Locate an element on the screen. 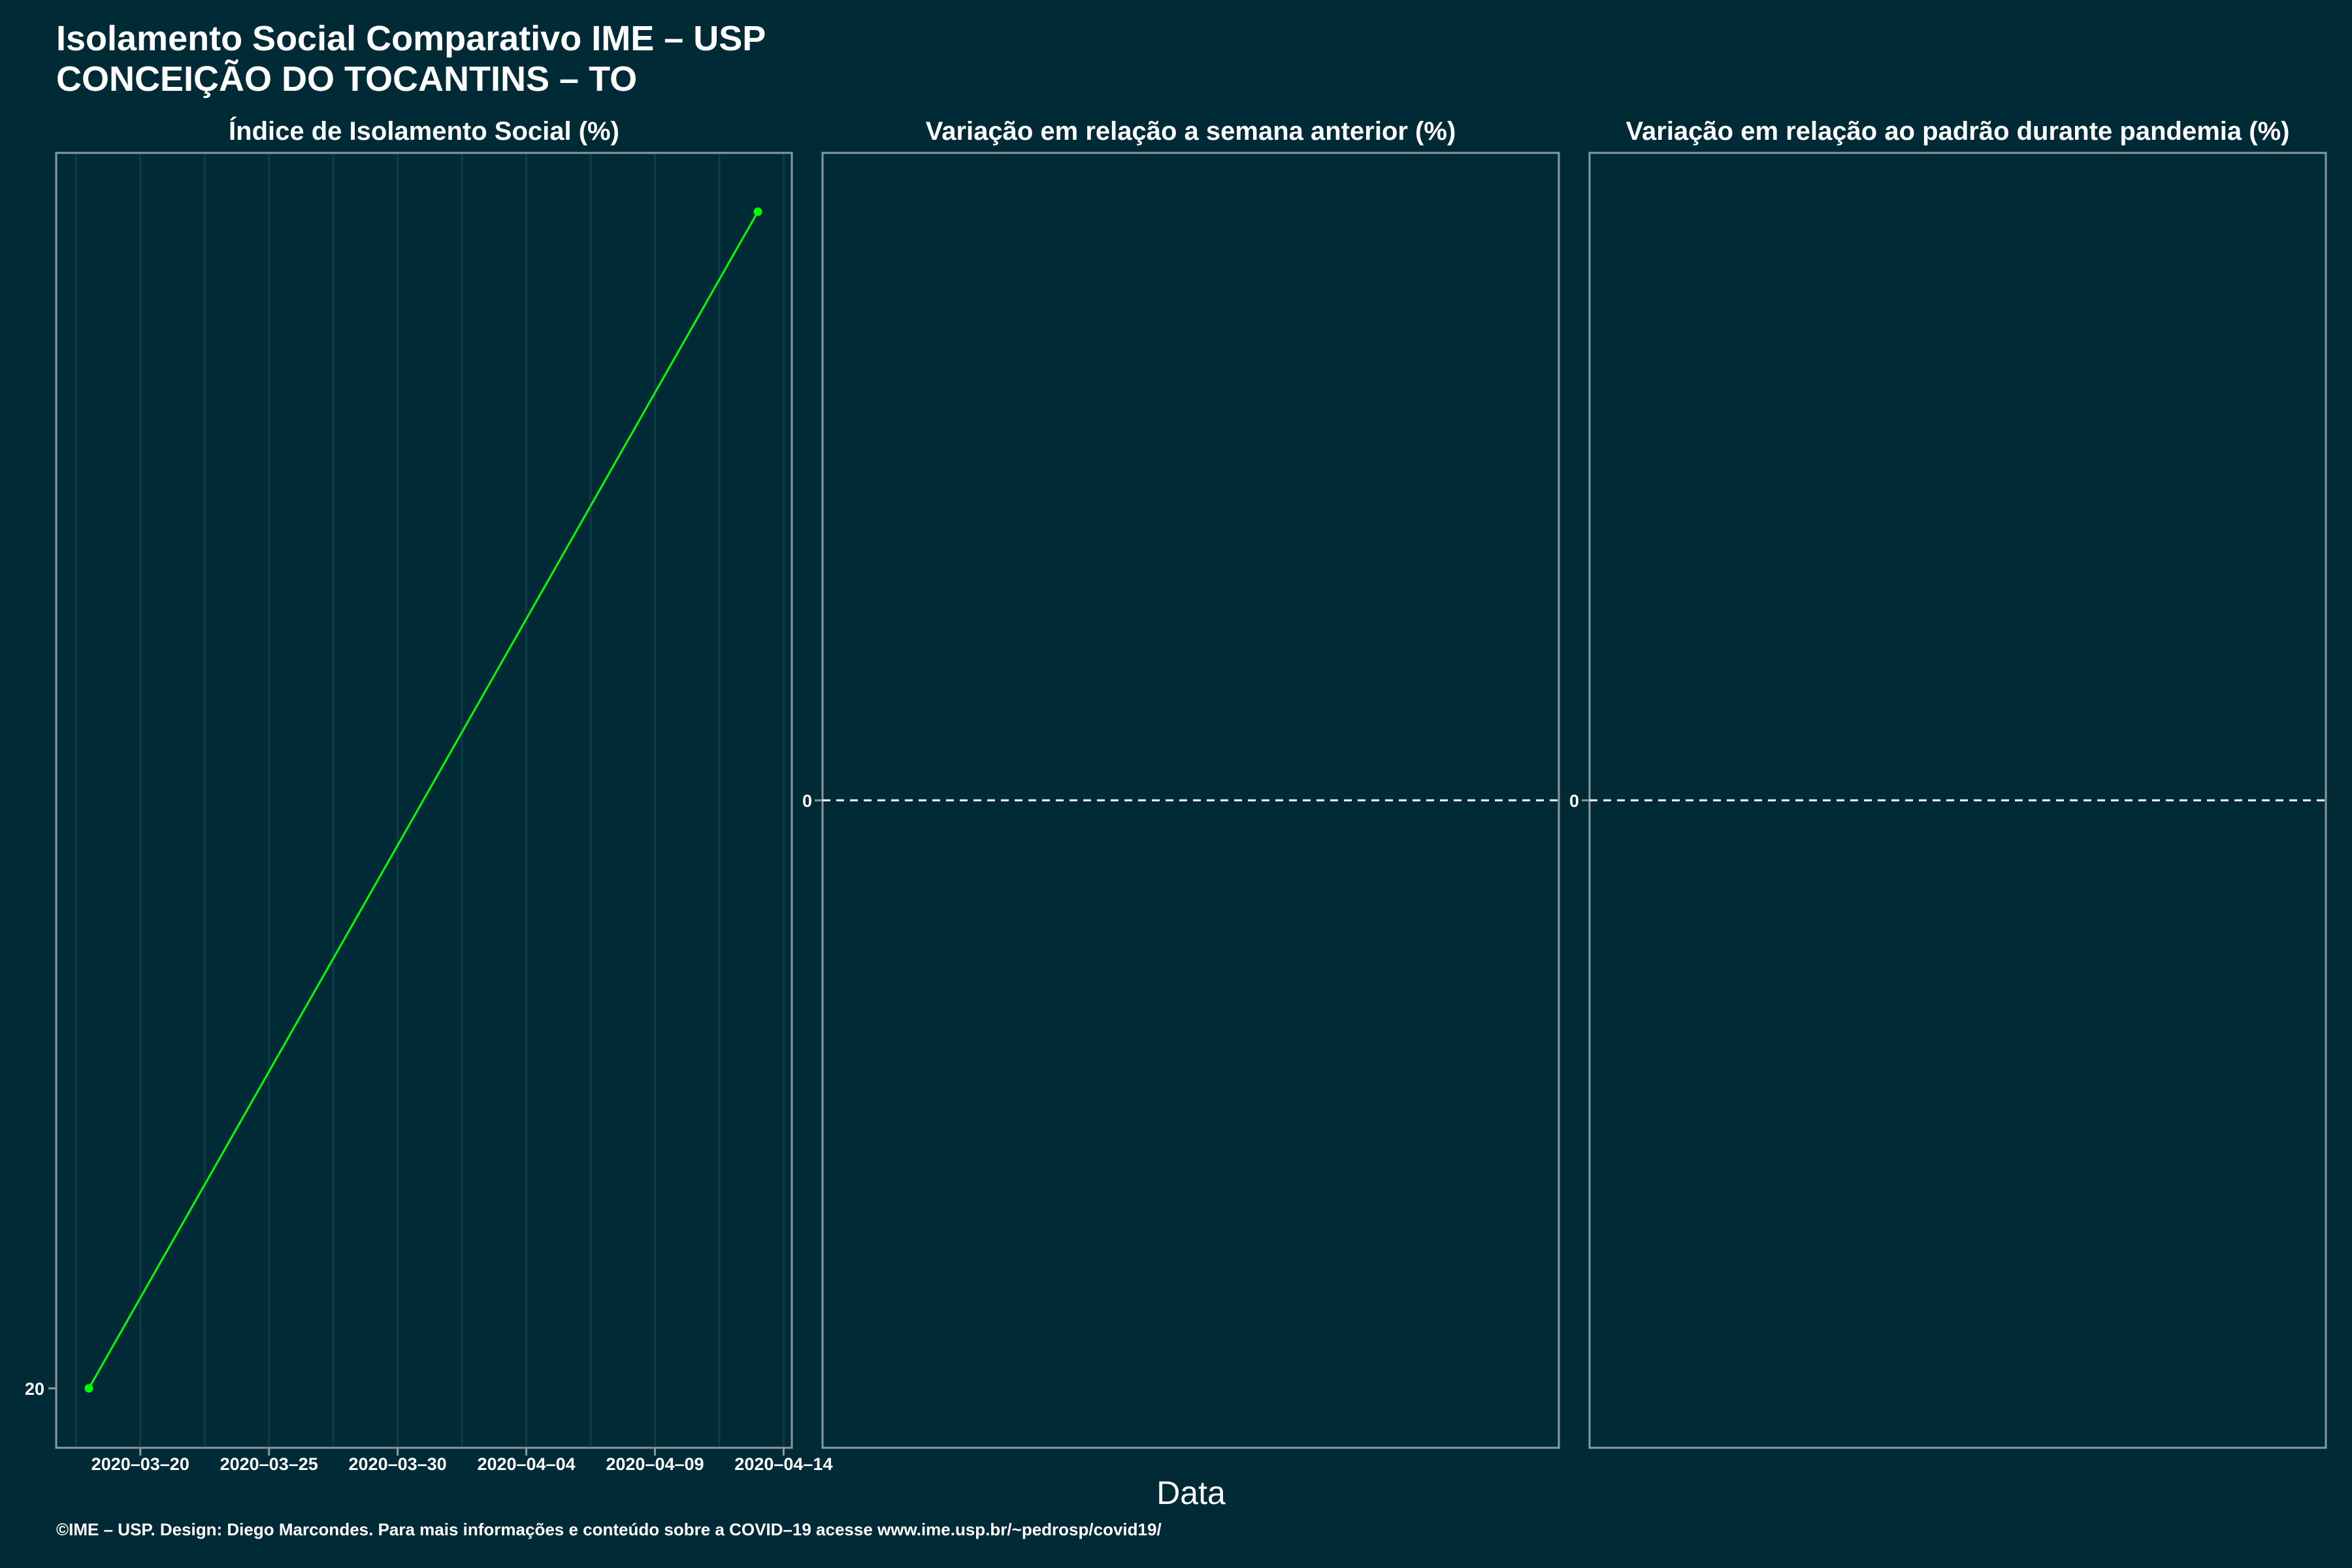 This screenshot has height=1568, width=2352. x-tick-label: 2020–03–30 is located at coordinates (398, 1464).